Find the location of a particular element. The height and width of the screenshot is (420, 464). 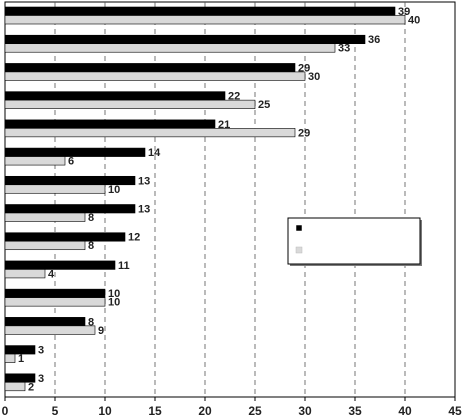

data-label-series-2: 1 is located at coordinates (21, 359).